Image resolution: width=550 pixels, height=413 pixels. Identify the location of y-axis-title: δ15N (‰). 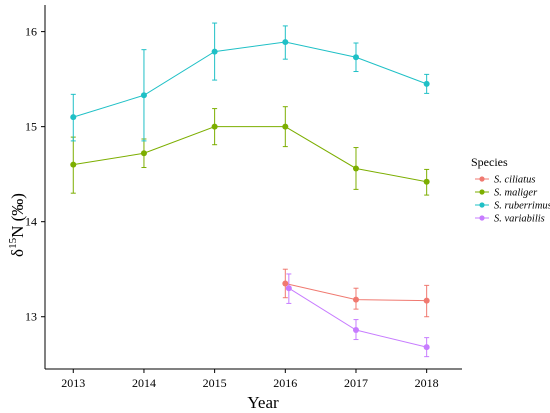
(17, 225).